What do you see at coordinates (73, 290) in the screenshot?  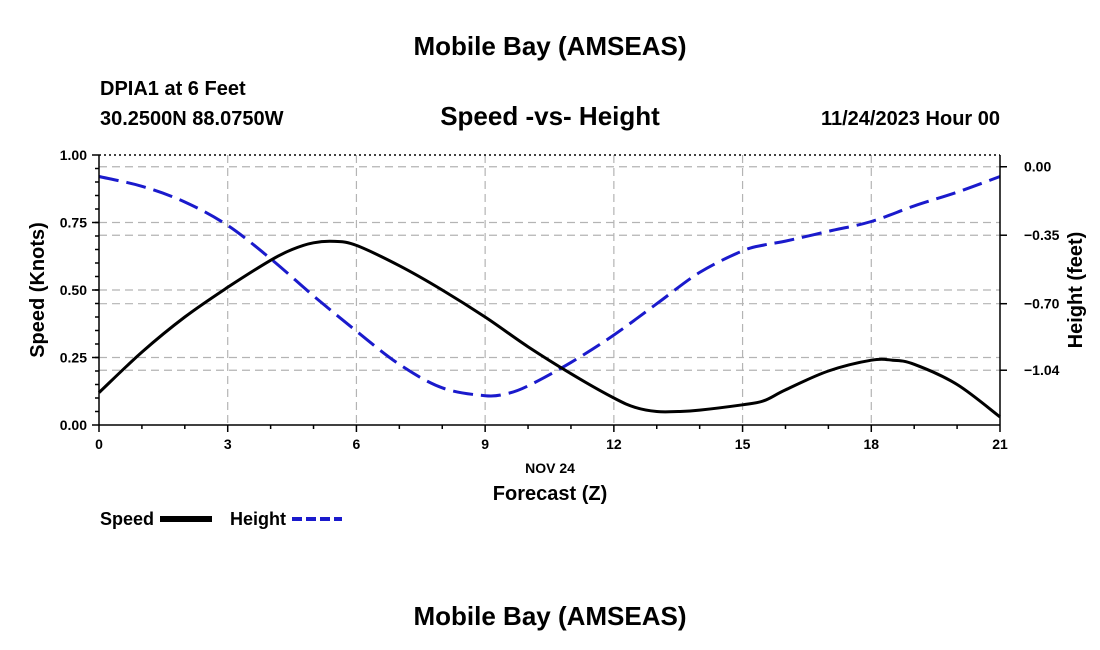 I see `y-left-tick-label: 0.50` at bounding box center [73, 290].